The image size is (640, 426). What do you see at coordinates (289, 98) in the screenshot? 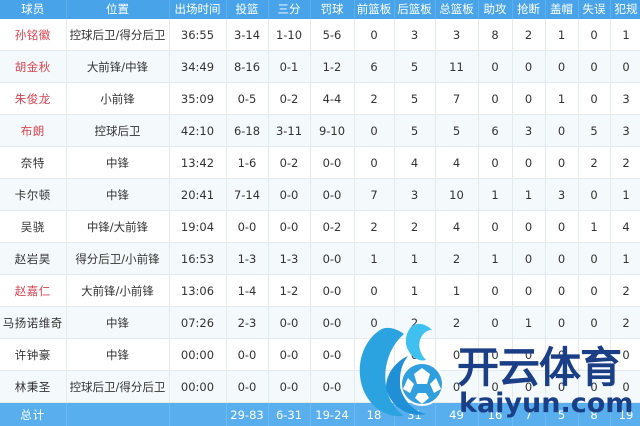
I see `cell-tp: 0-2` at bounding box center [289, 98].